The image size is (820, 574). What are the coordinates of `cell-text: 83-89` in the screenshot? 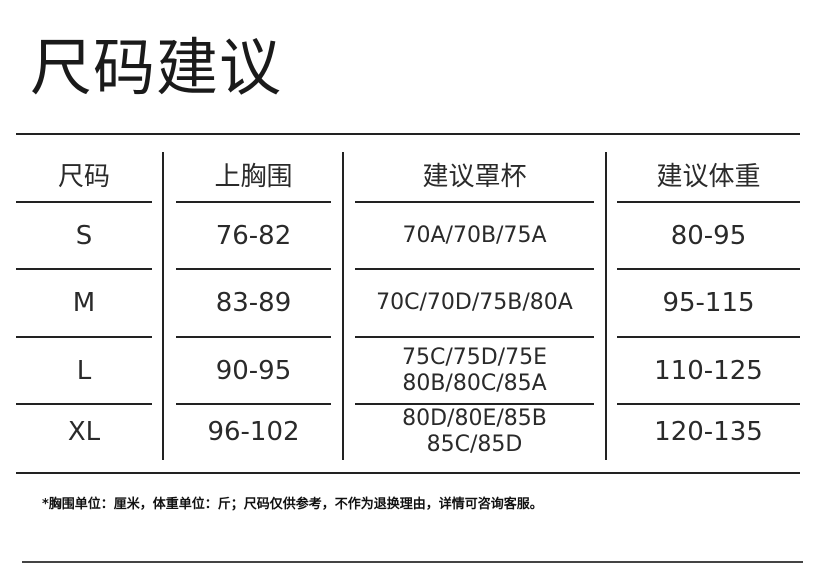 It's located at (253, 303).